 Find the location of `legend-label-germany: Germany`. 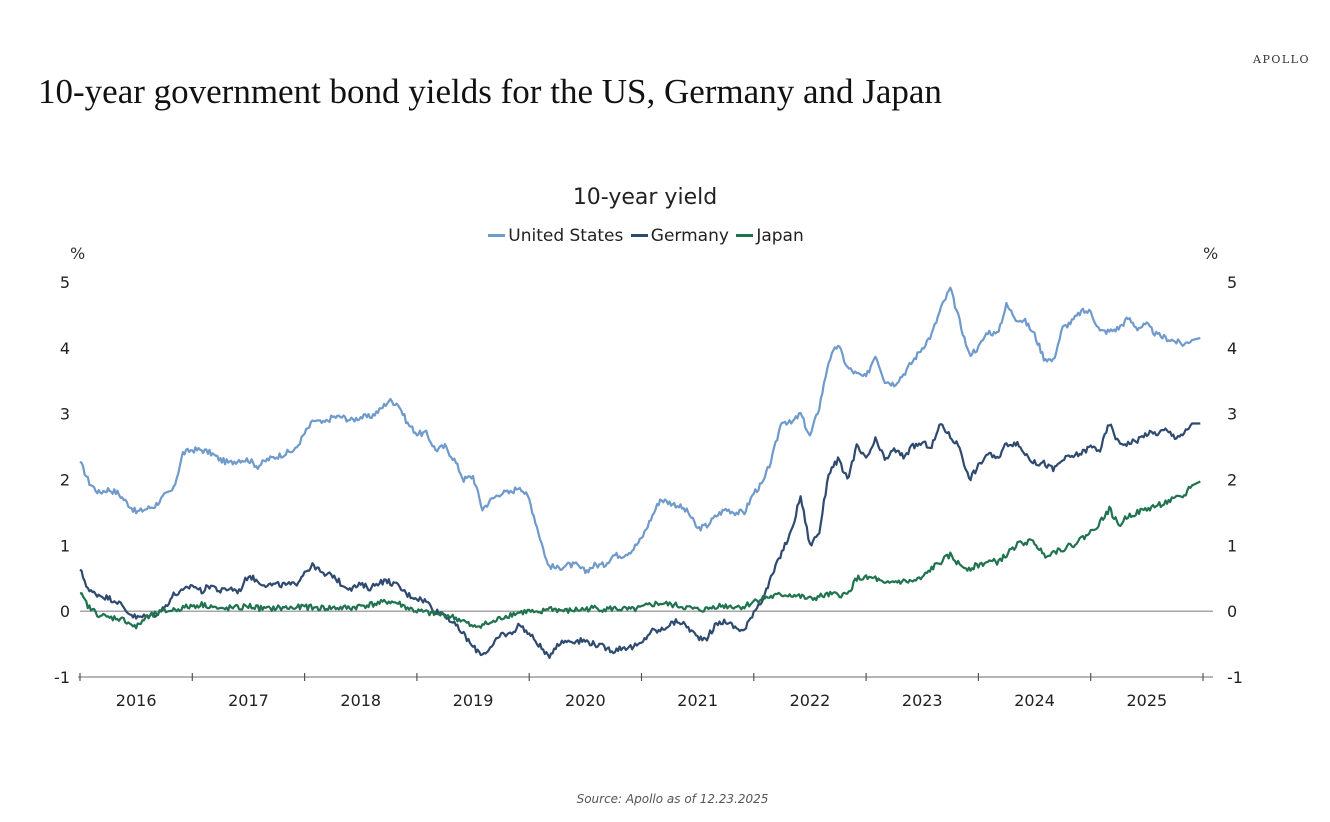

legend-label-germany: Germany is located at coordinates (689, 235).